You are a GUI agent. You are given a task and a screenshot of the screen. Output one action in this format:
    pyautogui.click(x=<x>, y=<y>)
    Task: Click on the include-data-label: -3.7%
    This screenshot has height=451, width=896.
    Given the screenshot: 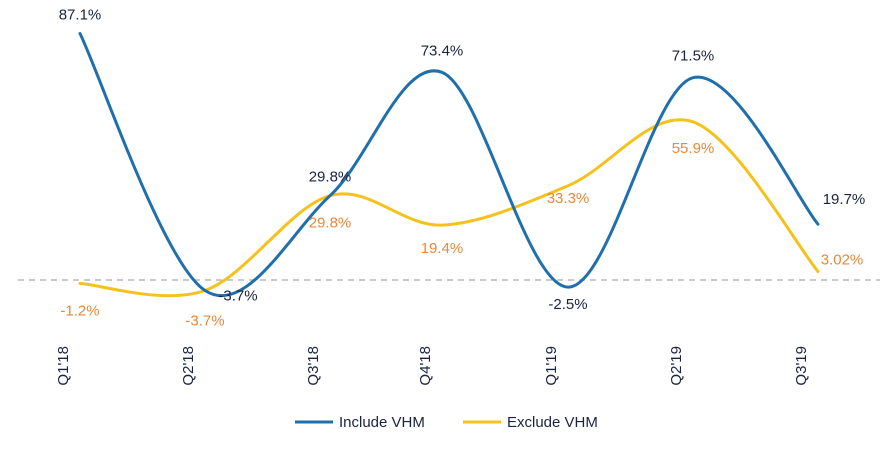 What is the action you would take?
    pyautogui.click(x=237, y=295)
    